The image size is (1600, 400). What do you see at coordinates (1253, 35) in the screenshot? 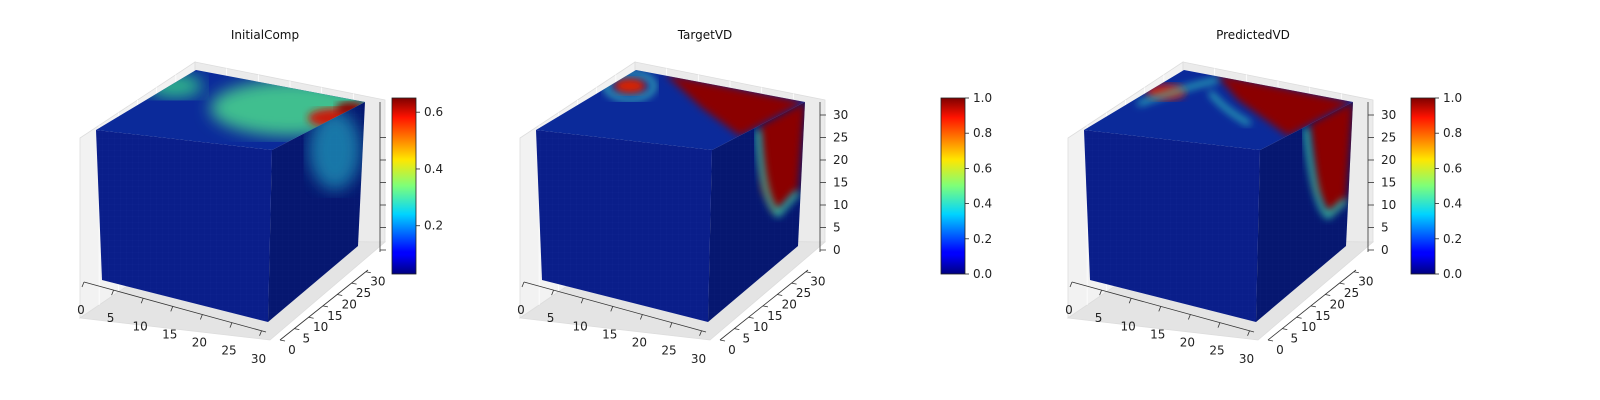
I see `panel-title: PredictedVD` at bounding box center [1253, 35].